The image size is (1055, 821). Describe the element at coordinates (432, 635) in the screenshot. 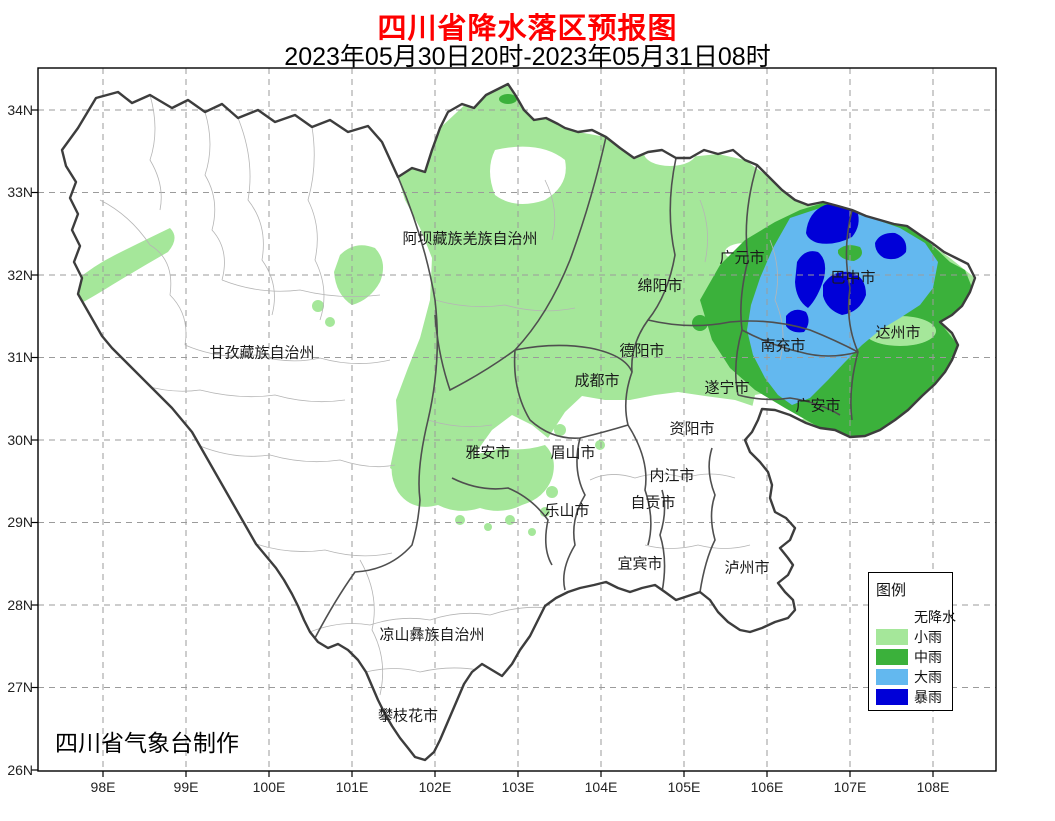

I see `region-label-liangshan: 凉山彝族自治州` at that location.